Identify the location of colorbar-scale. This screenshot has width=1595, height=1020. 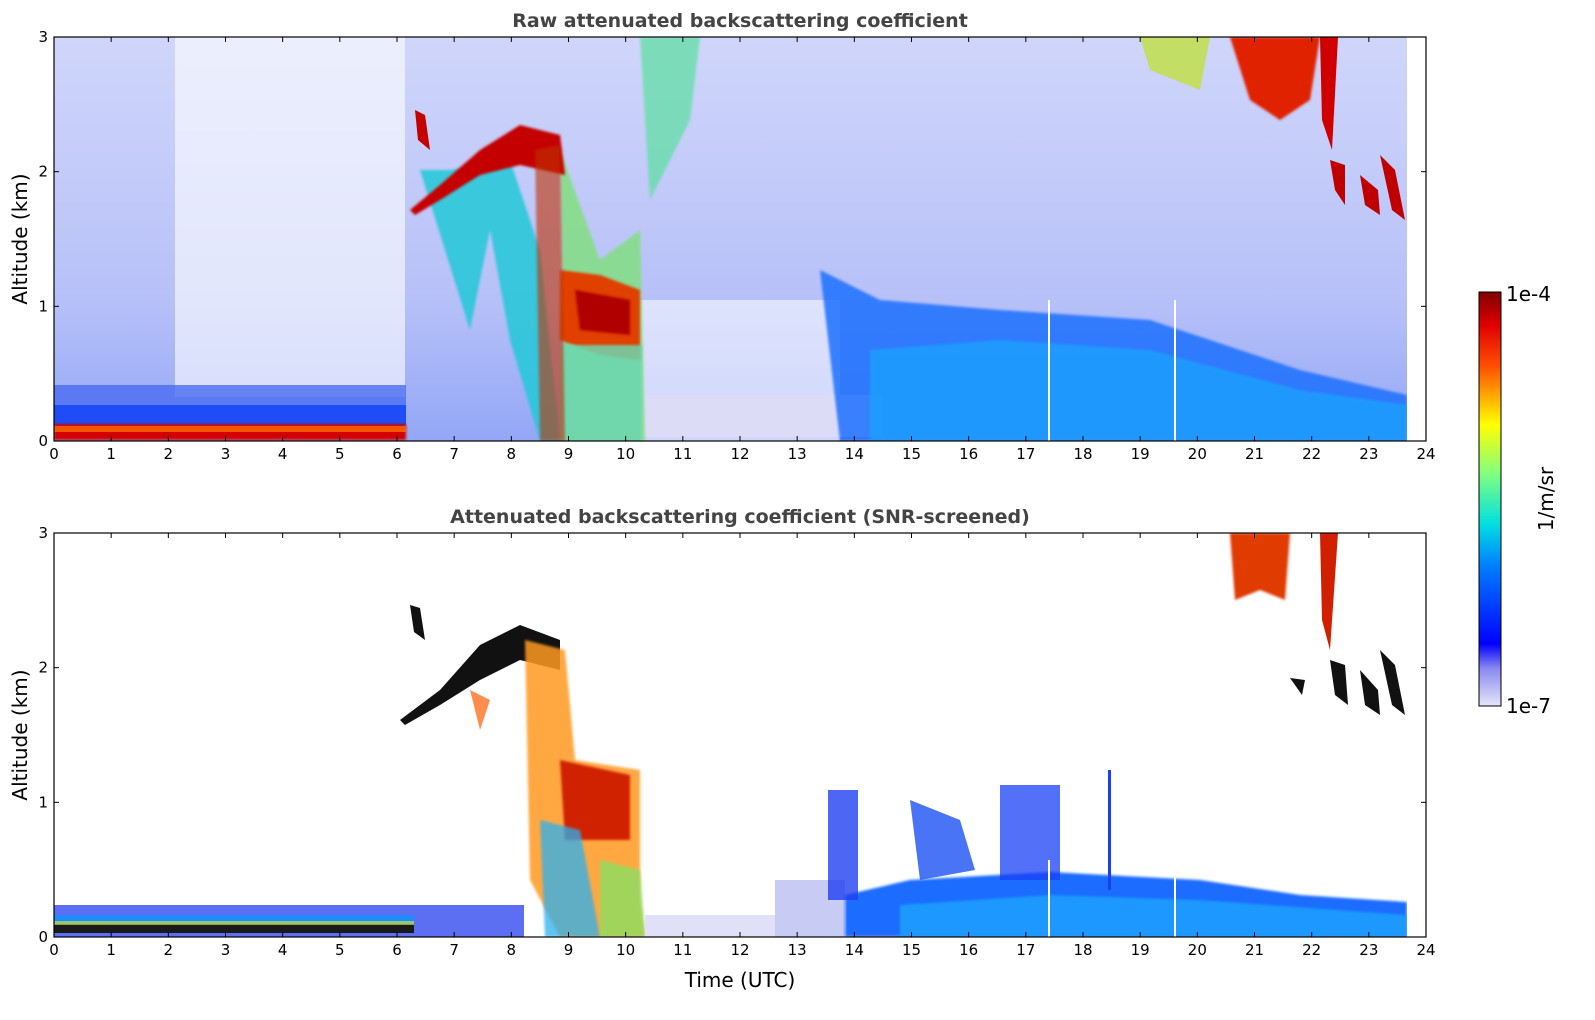
(1490, 499).